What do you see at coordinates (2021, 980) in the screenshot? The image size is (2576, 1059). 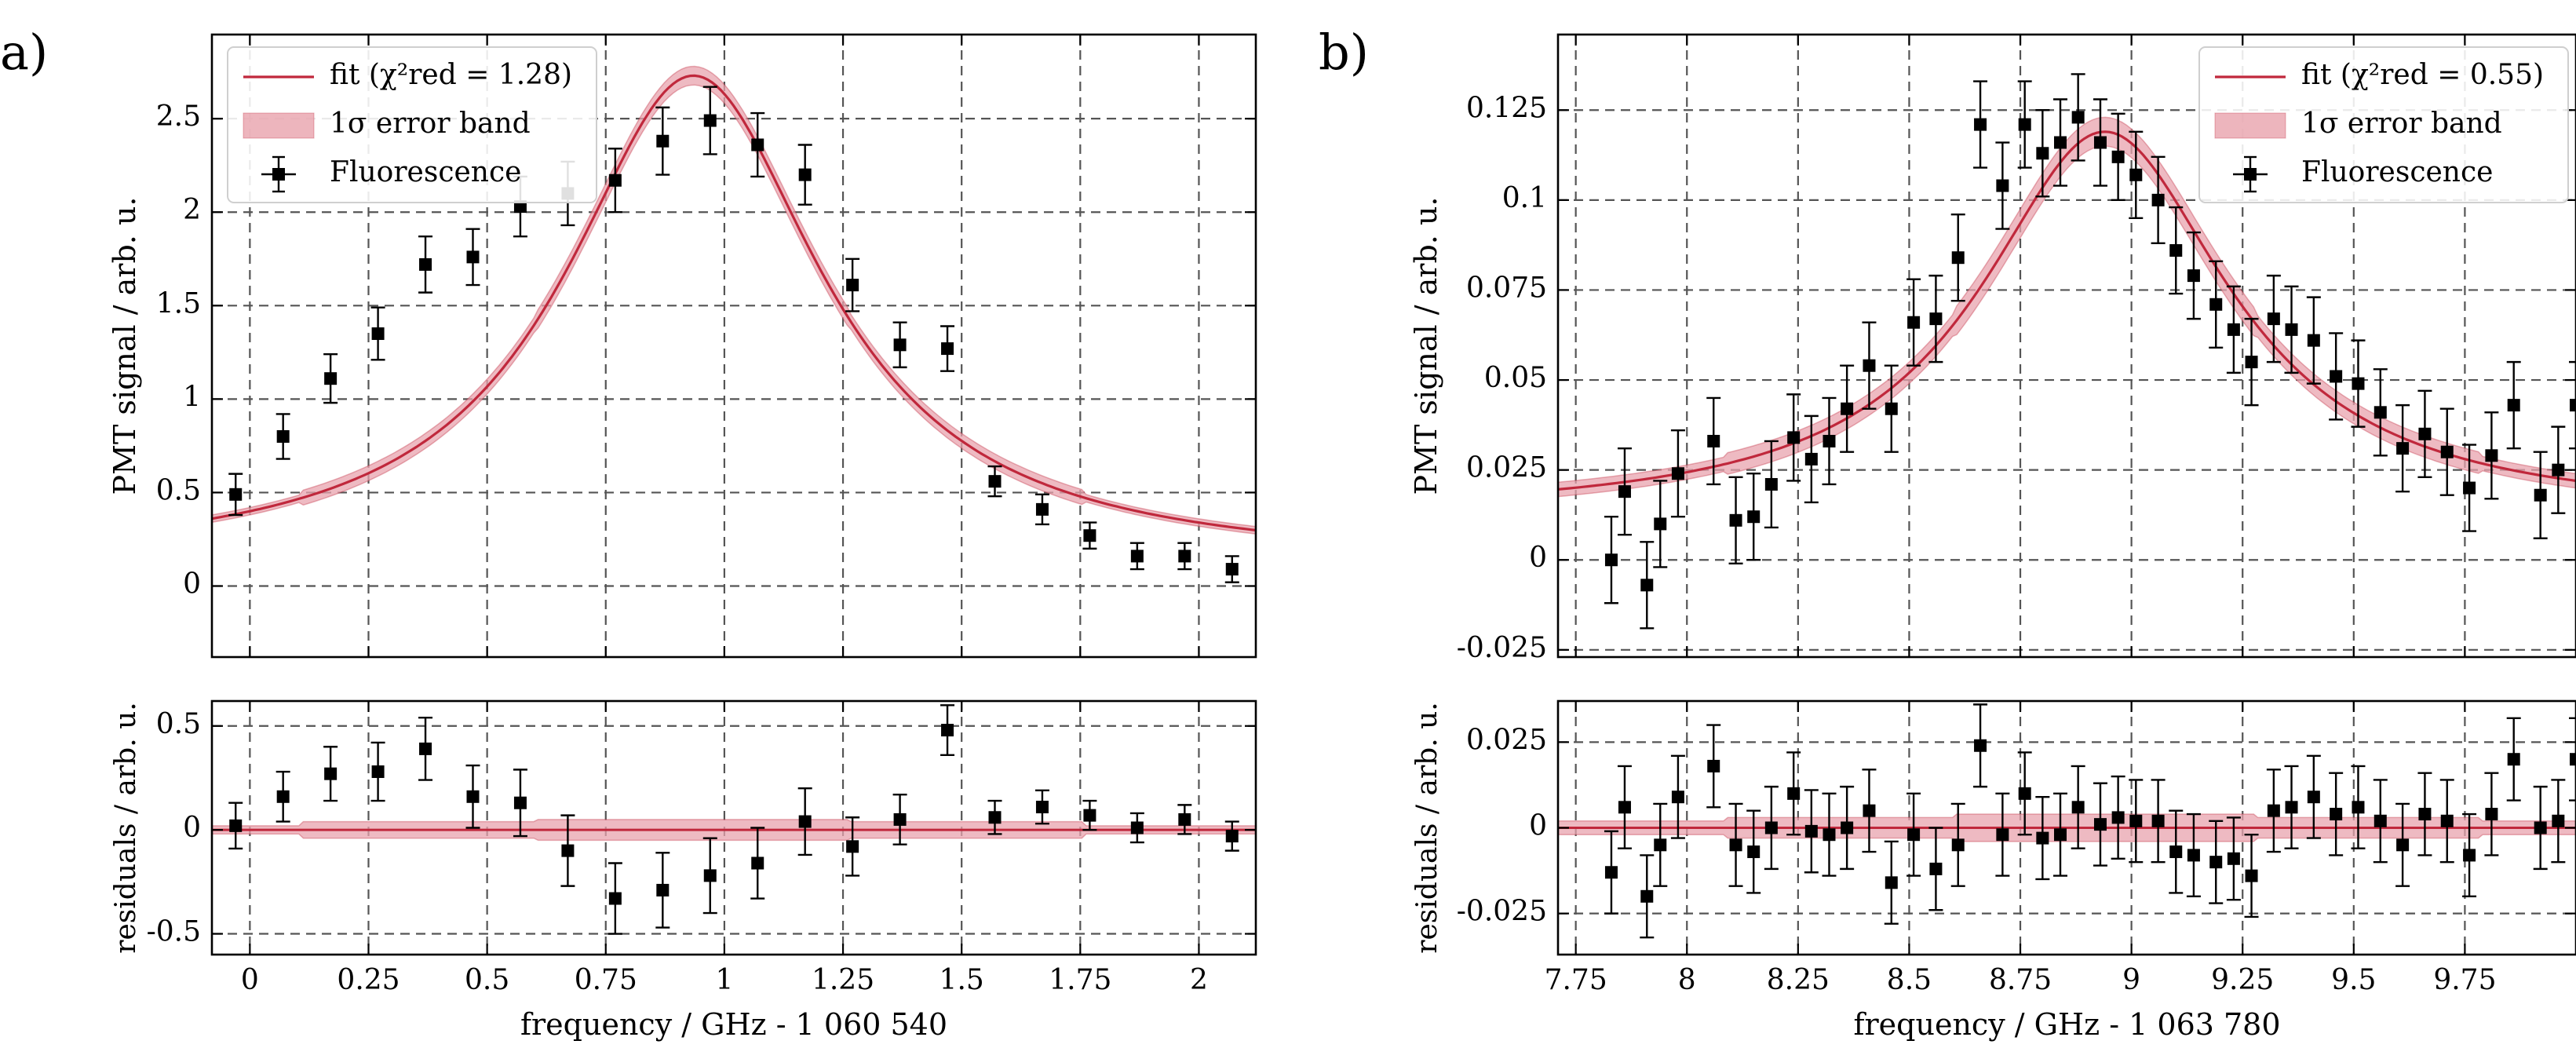 I see `x-tick-label: 8.75` at bounding box center [2021, 980].